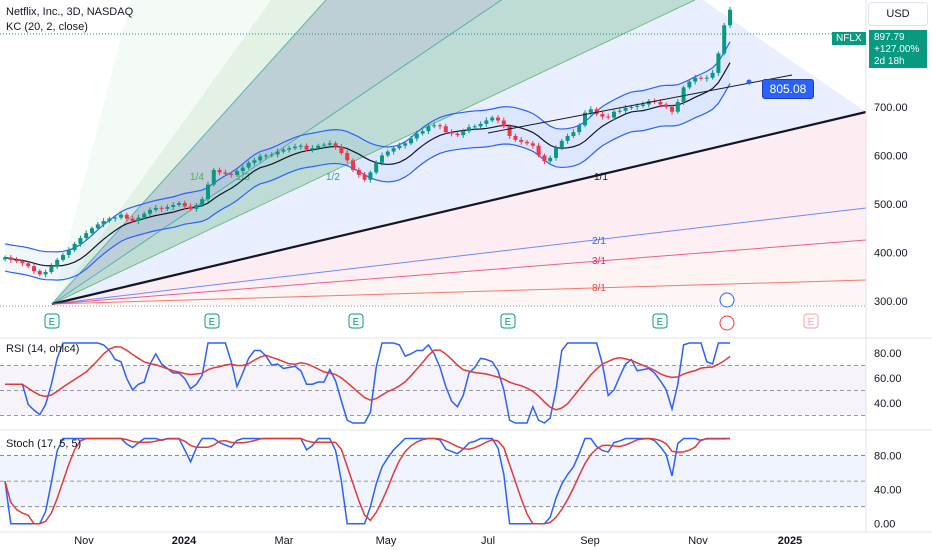 The height and width of the screenshot is (550, 932). What do you see at coordinates (333, 177) in the screenshot?
I see `fan-label: 1/2` at bounding box center [333, 177].